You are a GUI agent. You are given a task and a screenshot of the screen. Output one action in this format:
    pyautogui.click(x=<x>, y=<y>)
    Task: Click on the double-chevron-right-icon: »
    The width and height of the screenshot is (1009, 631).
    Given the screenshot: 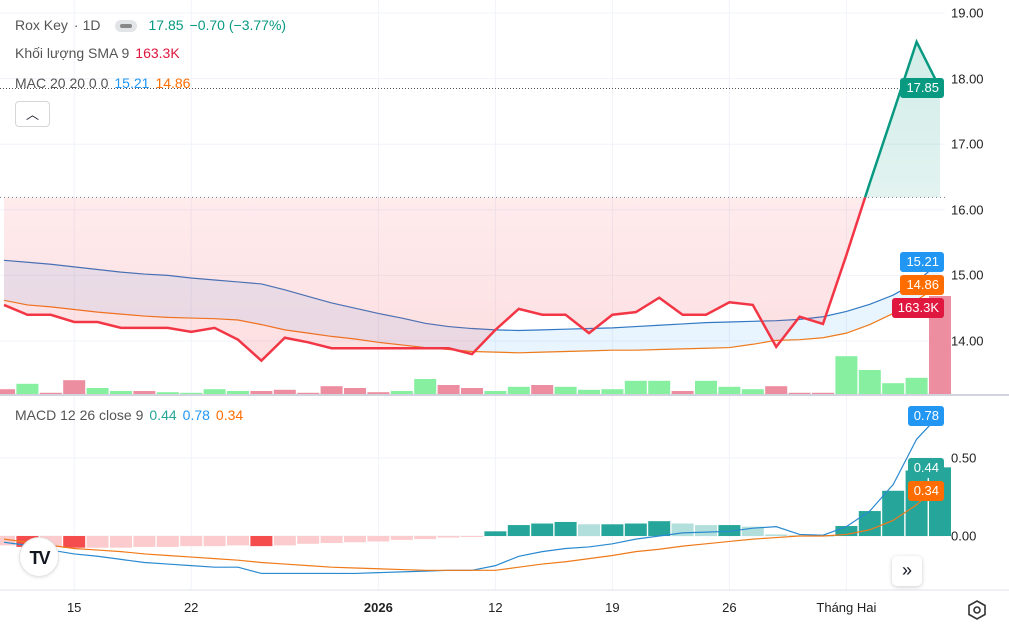 What is the action you would take?
    pyautogui.click(x=906, y=570)
    